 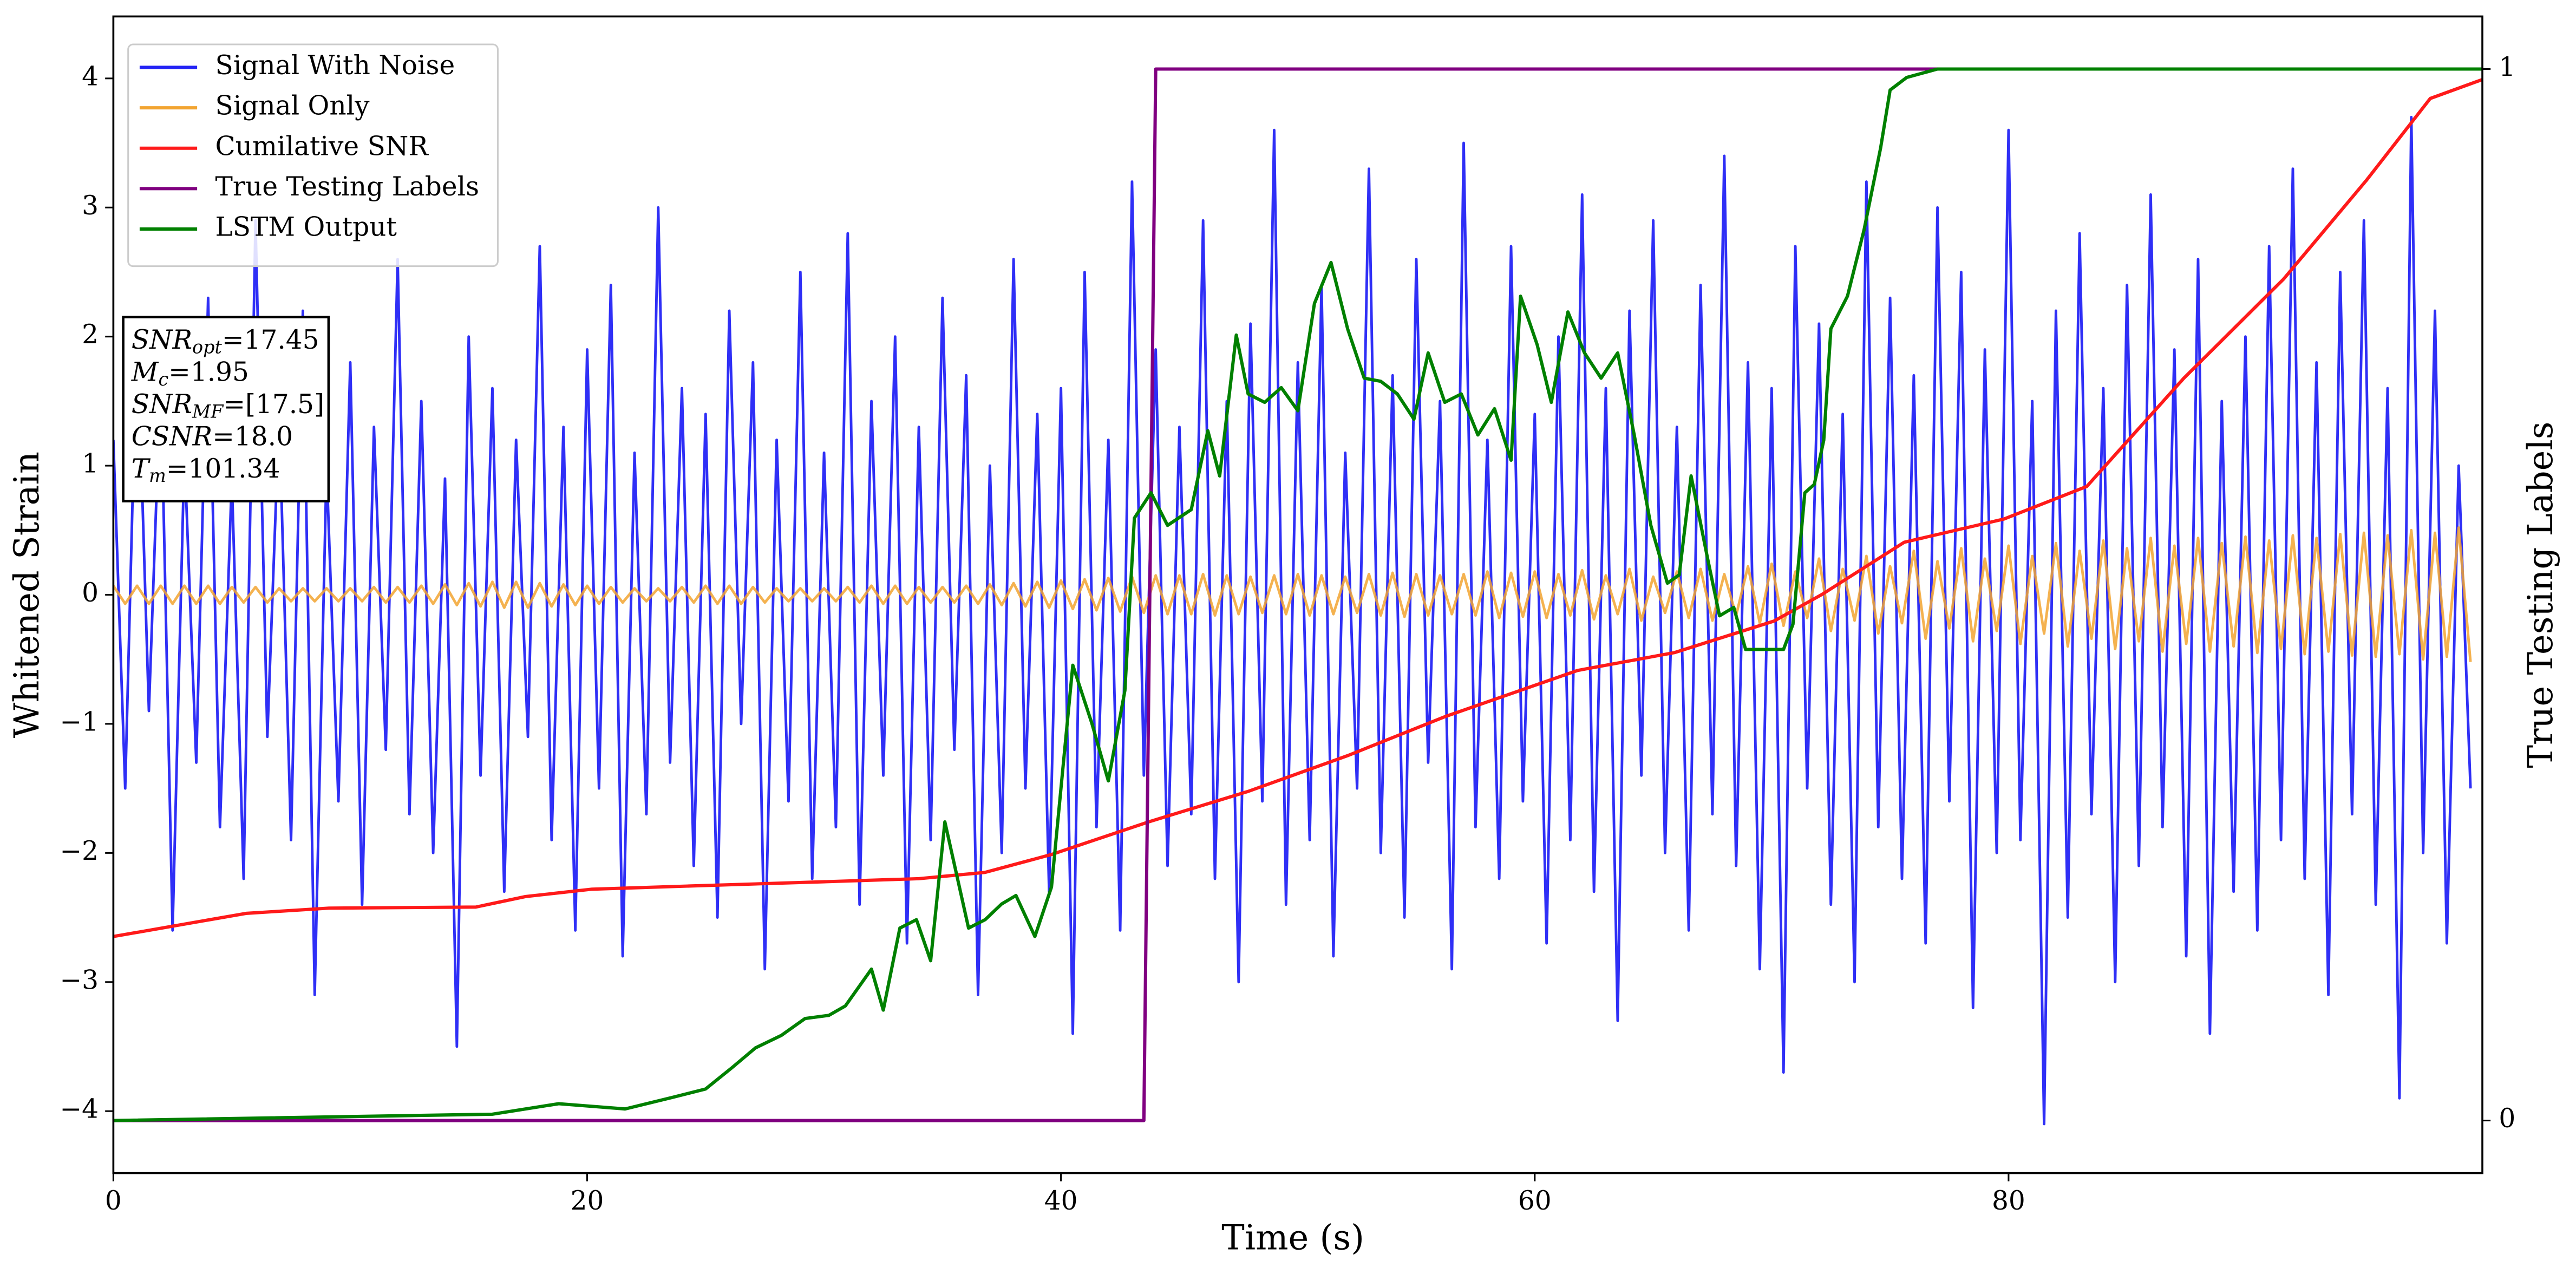 I want to click on legend-label: Cumilative SNR, so click(x=322, y=146).